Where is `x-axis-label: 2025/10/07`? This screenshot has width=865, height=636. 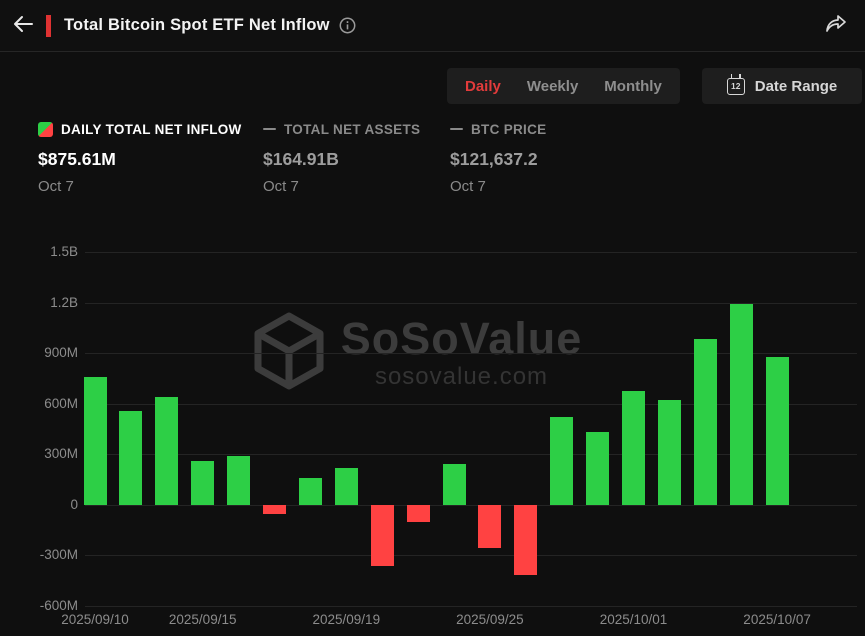
x-axis-label: 2025/10/07 is located at coordinates (777, 619).